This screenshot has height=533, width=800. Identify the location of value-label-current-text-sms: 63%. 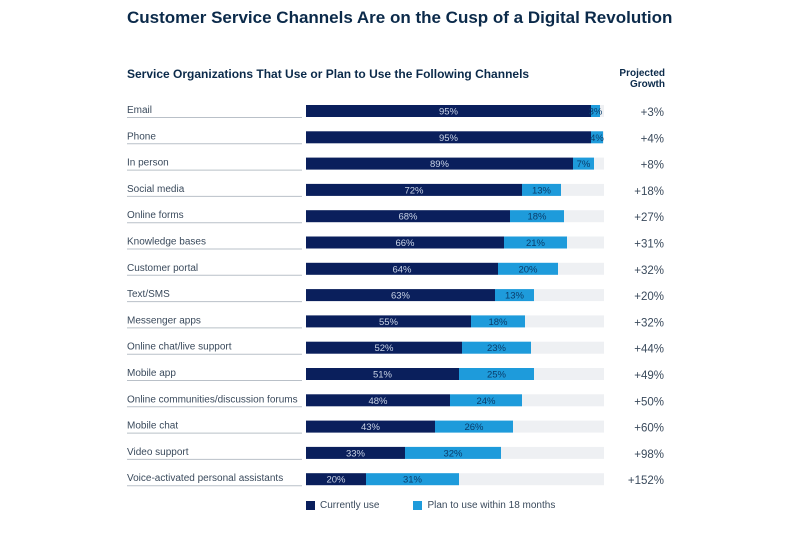
(401, 296).